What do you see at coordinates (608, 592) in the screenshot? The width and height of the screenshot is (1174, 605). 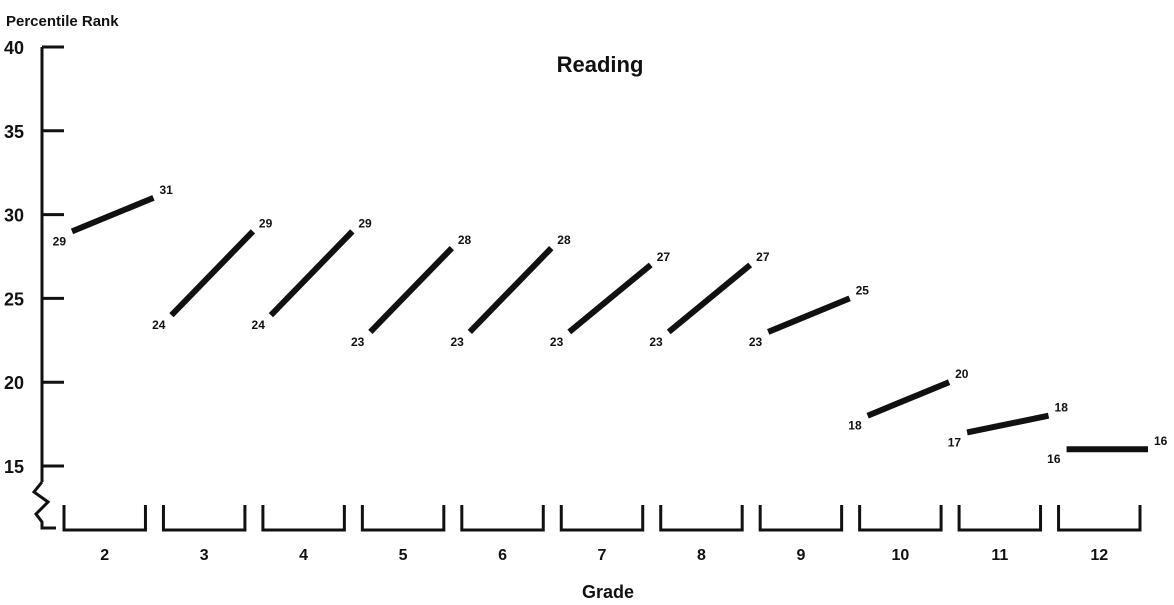 I see `x-axis-label: Grade` at bounding box center [608, 592].